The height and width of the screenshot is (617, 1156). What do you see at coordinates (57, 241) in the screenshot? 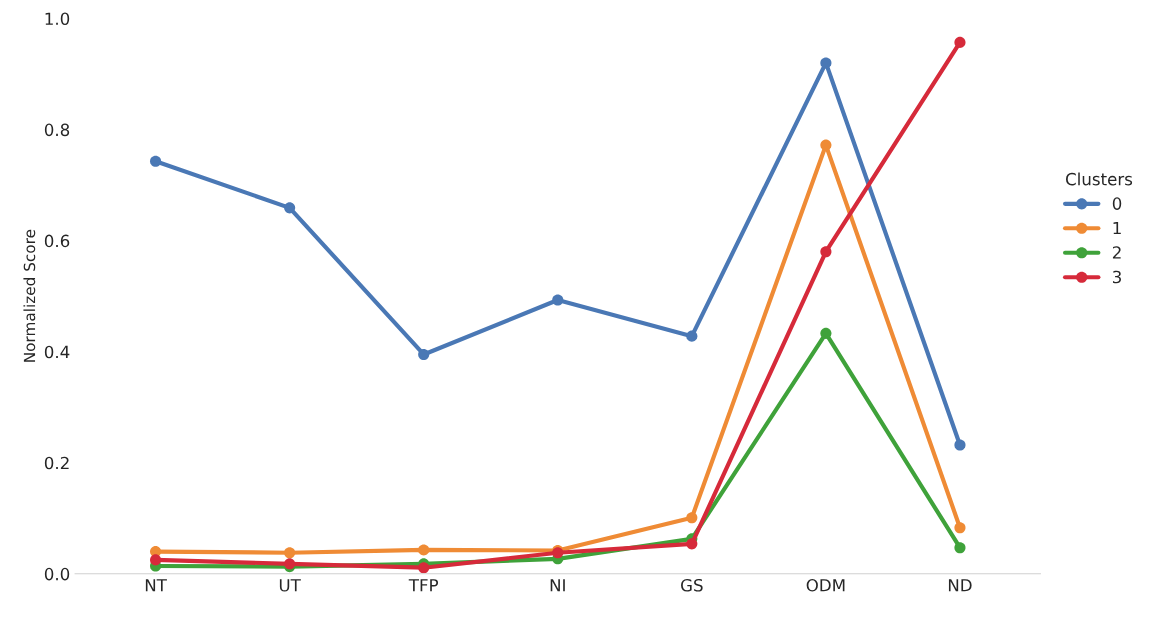
I see `y-tick-label: 0.6` at bounding box center [57, 241].